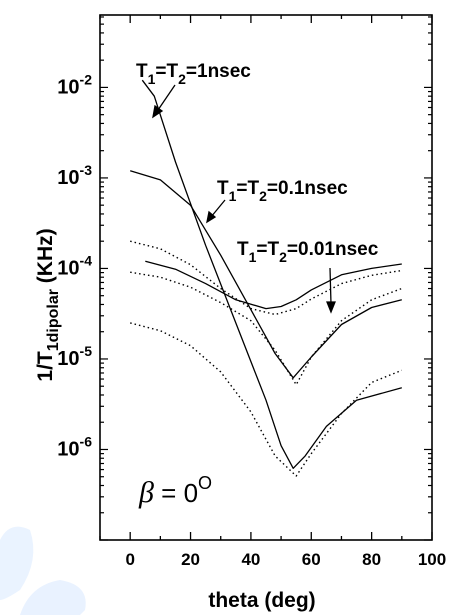  Describe the element at coordinates (74, 84) in the screenshot. I see `y-tick-label: 10⁻²` at that location.